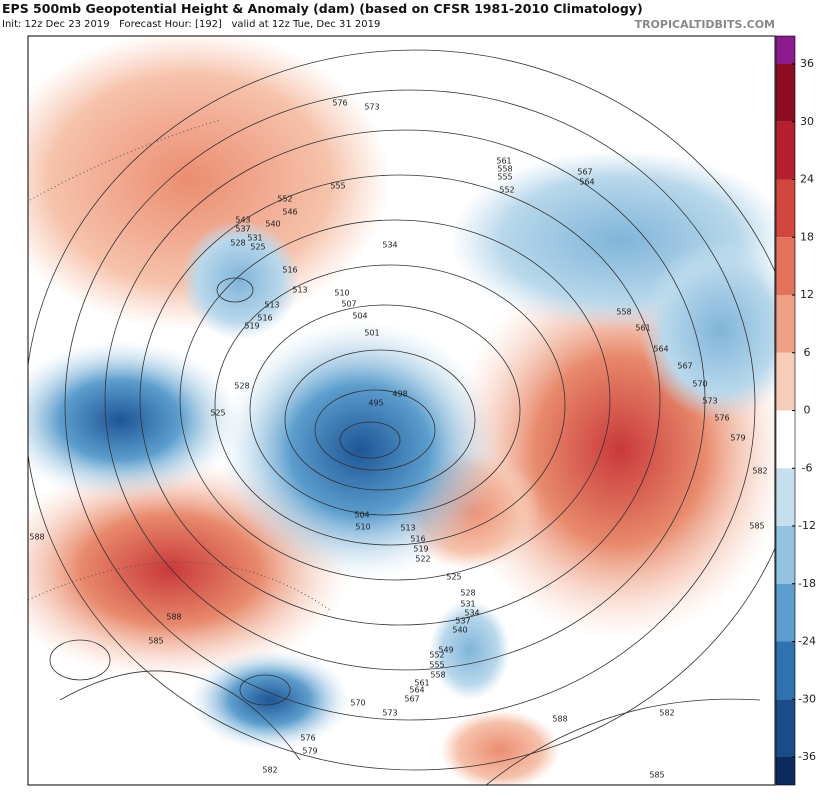 The height and width of the screenshot is (800, 819). I want to click on contour-label: 501, so click(371, 333).